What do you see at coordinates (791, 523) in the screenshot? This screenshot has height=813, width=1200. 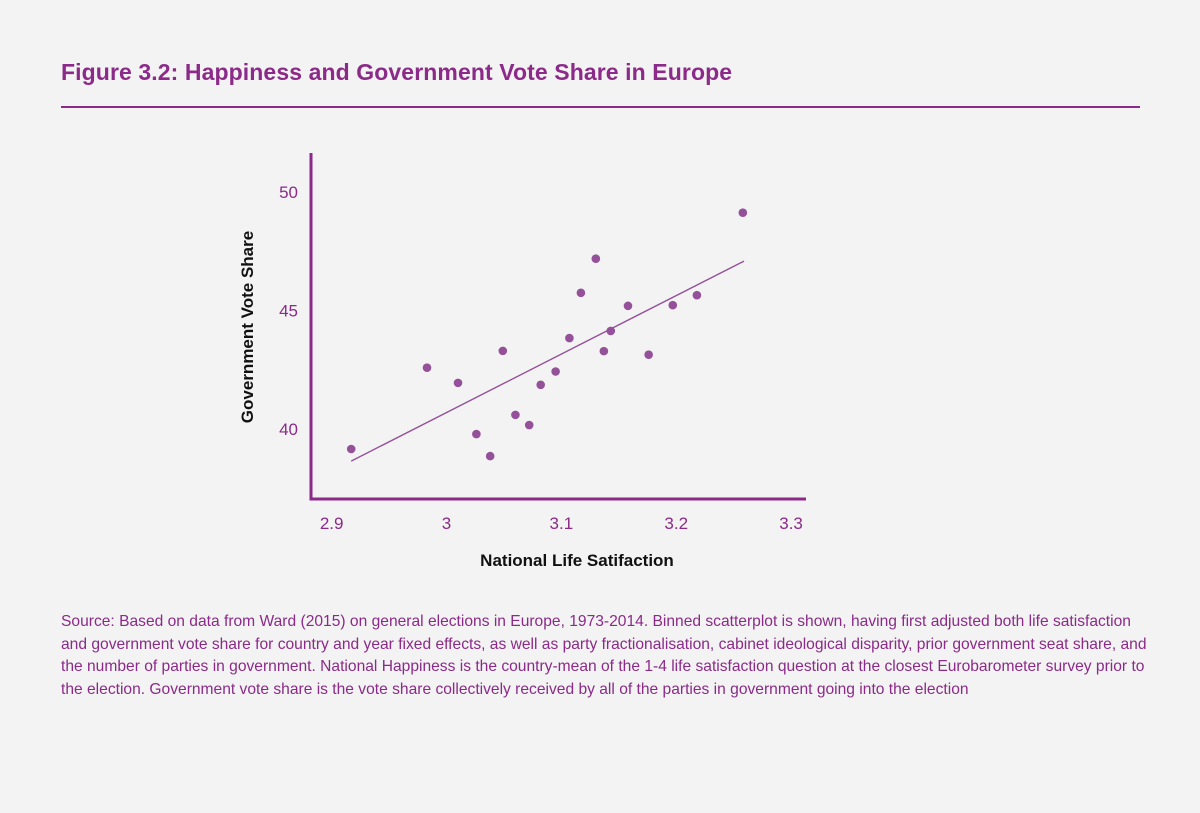 I see `x-tick-label: 3.3` at bounding box center [791, 523].